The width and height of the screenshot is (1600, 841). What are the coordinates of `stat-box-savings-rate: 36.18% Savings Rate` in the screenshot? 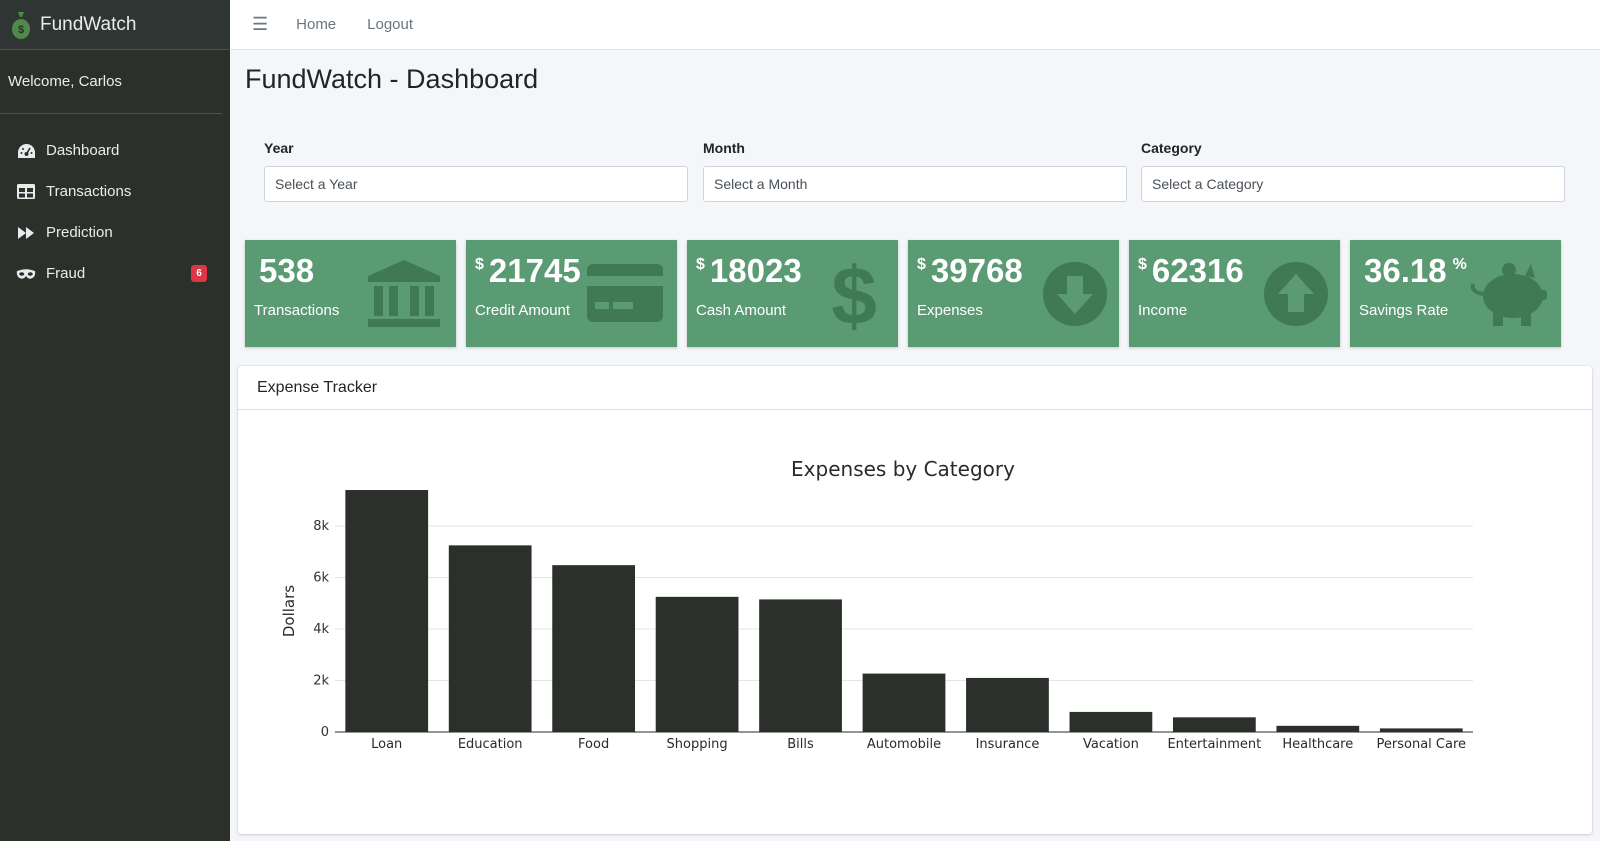 It's located at (1455, 293).